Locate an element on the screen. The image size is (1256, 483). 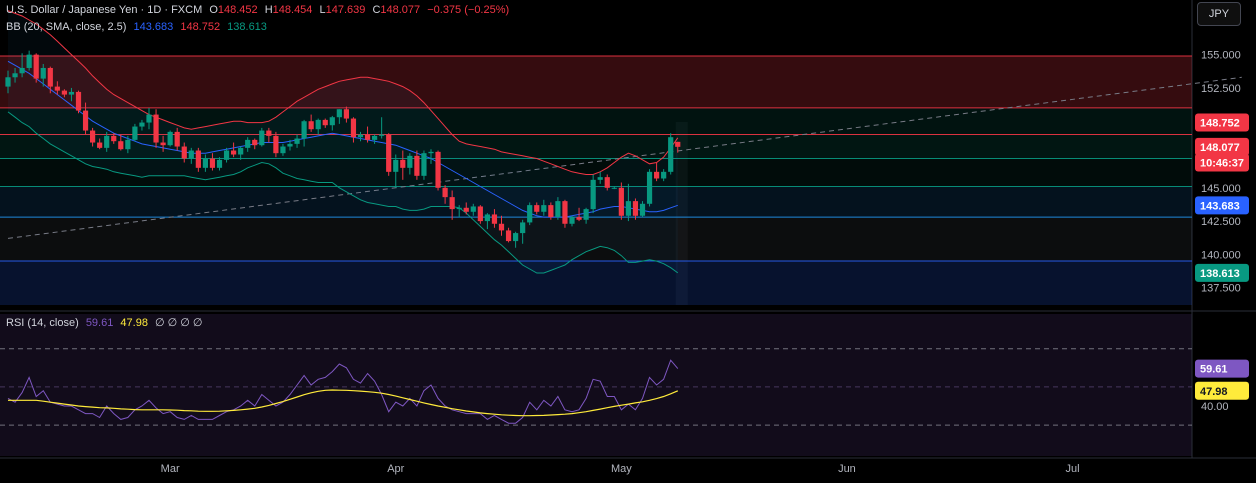
symbol-title: U.S. Dollar / Japanese Yen · 1D · FXCM is located at coordinates (104, 10).